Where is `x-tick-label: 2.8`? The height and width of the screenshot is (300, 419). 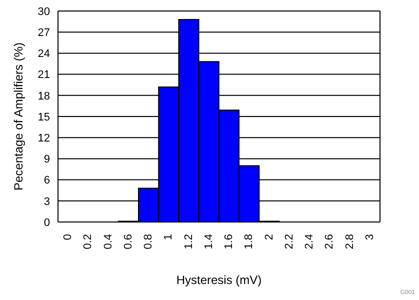
x-tick-label: 2.8 is located at coordinates (350, 242).